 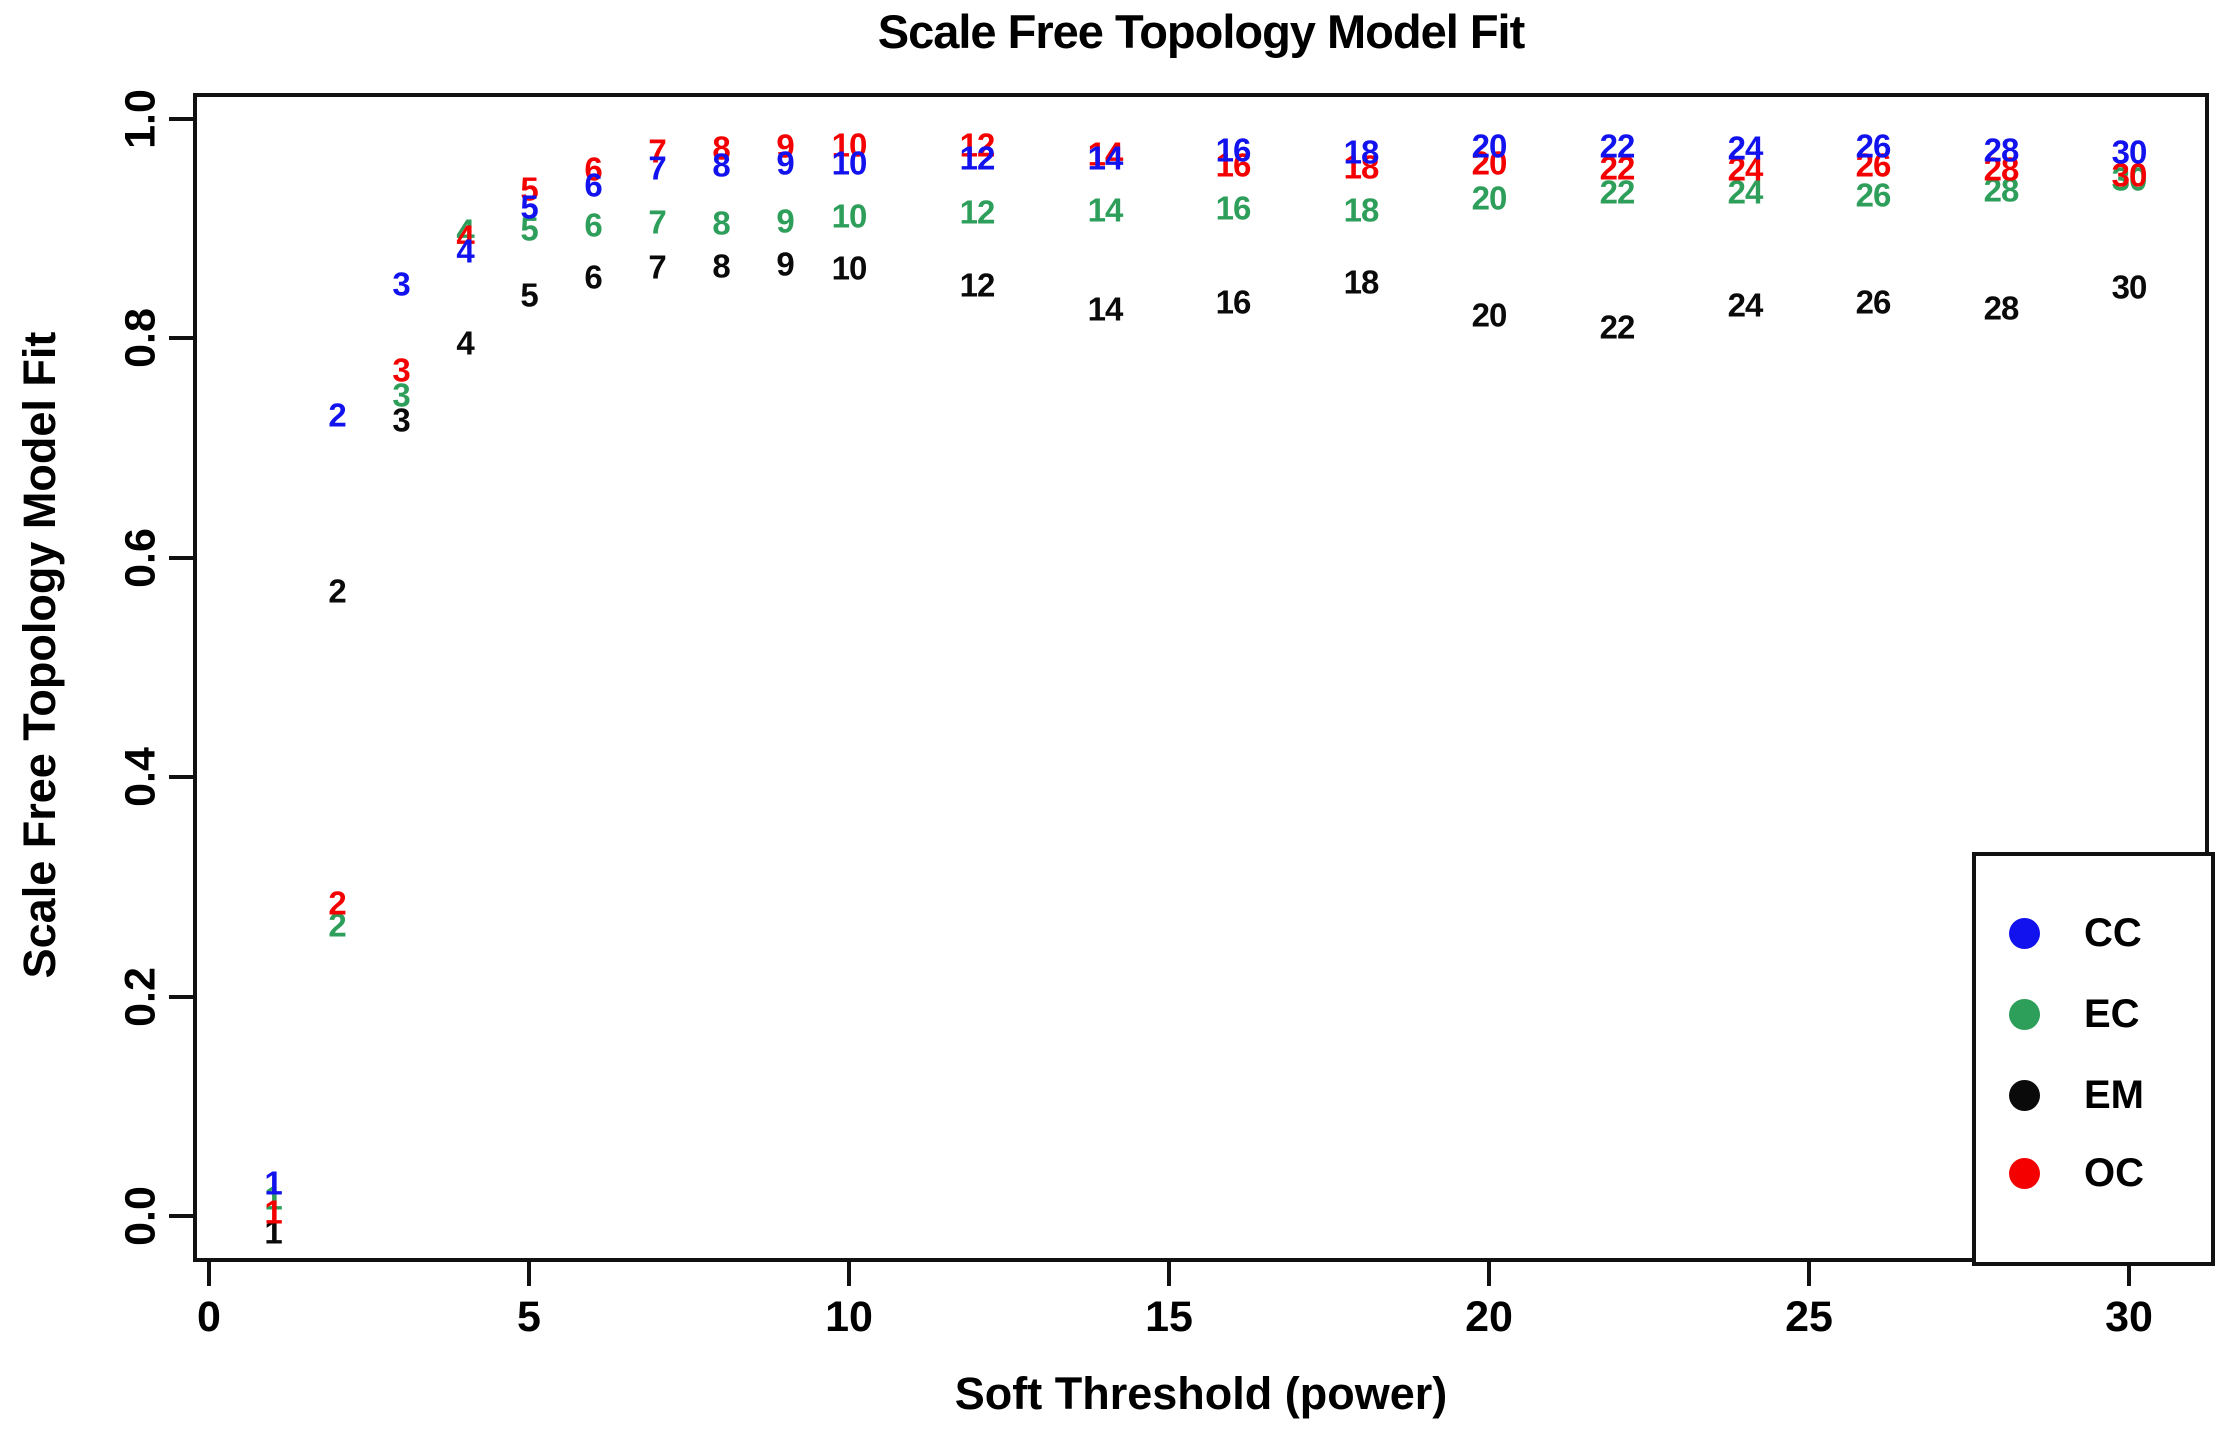 I want to click on x-tick-label: 20, so click(x=1489, y=1317).